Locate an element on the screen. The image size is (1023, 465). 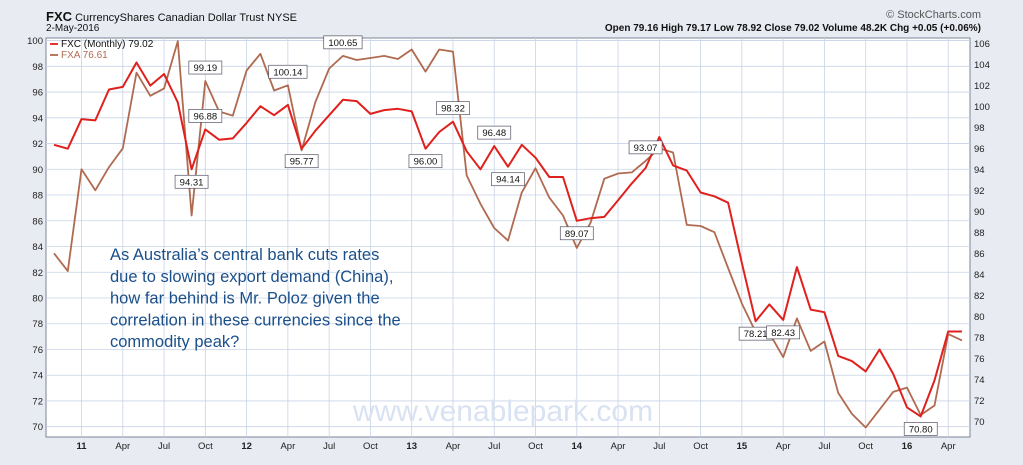
x-tick-label: 16 is located at coordinates (907, 446).